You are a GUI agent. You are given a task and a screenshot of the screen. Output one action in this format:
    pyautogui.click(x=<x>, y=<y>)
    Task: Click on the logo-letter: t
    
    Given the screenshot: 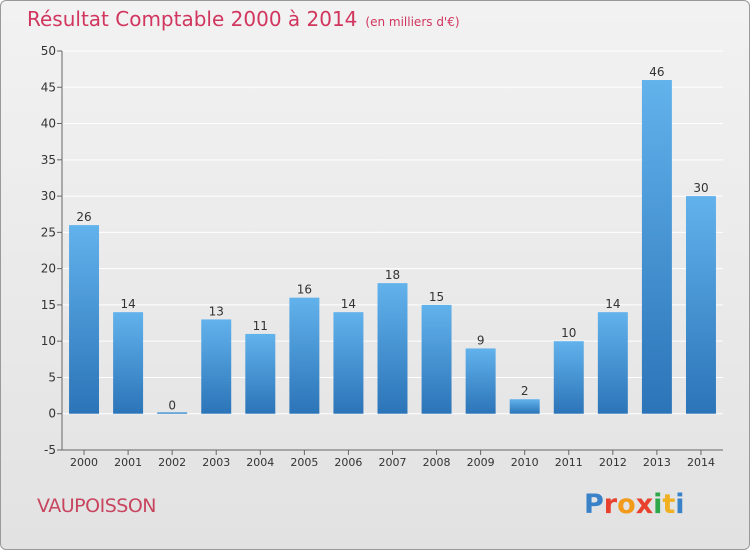 What is the action you would take?
    pyautogui.click(x=669, y=504)
    